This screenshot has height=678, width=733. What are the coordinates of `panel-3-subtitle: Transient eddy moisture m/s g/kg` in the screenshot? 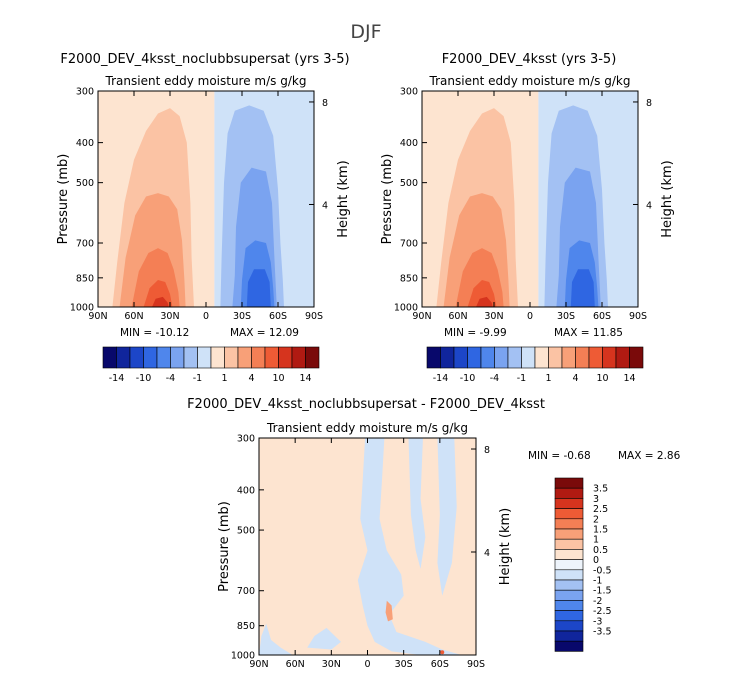 It's located at (367, 428).